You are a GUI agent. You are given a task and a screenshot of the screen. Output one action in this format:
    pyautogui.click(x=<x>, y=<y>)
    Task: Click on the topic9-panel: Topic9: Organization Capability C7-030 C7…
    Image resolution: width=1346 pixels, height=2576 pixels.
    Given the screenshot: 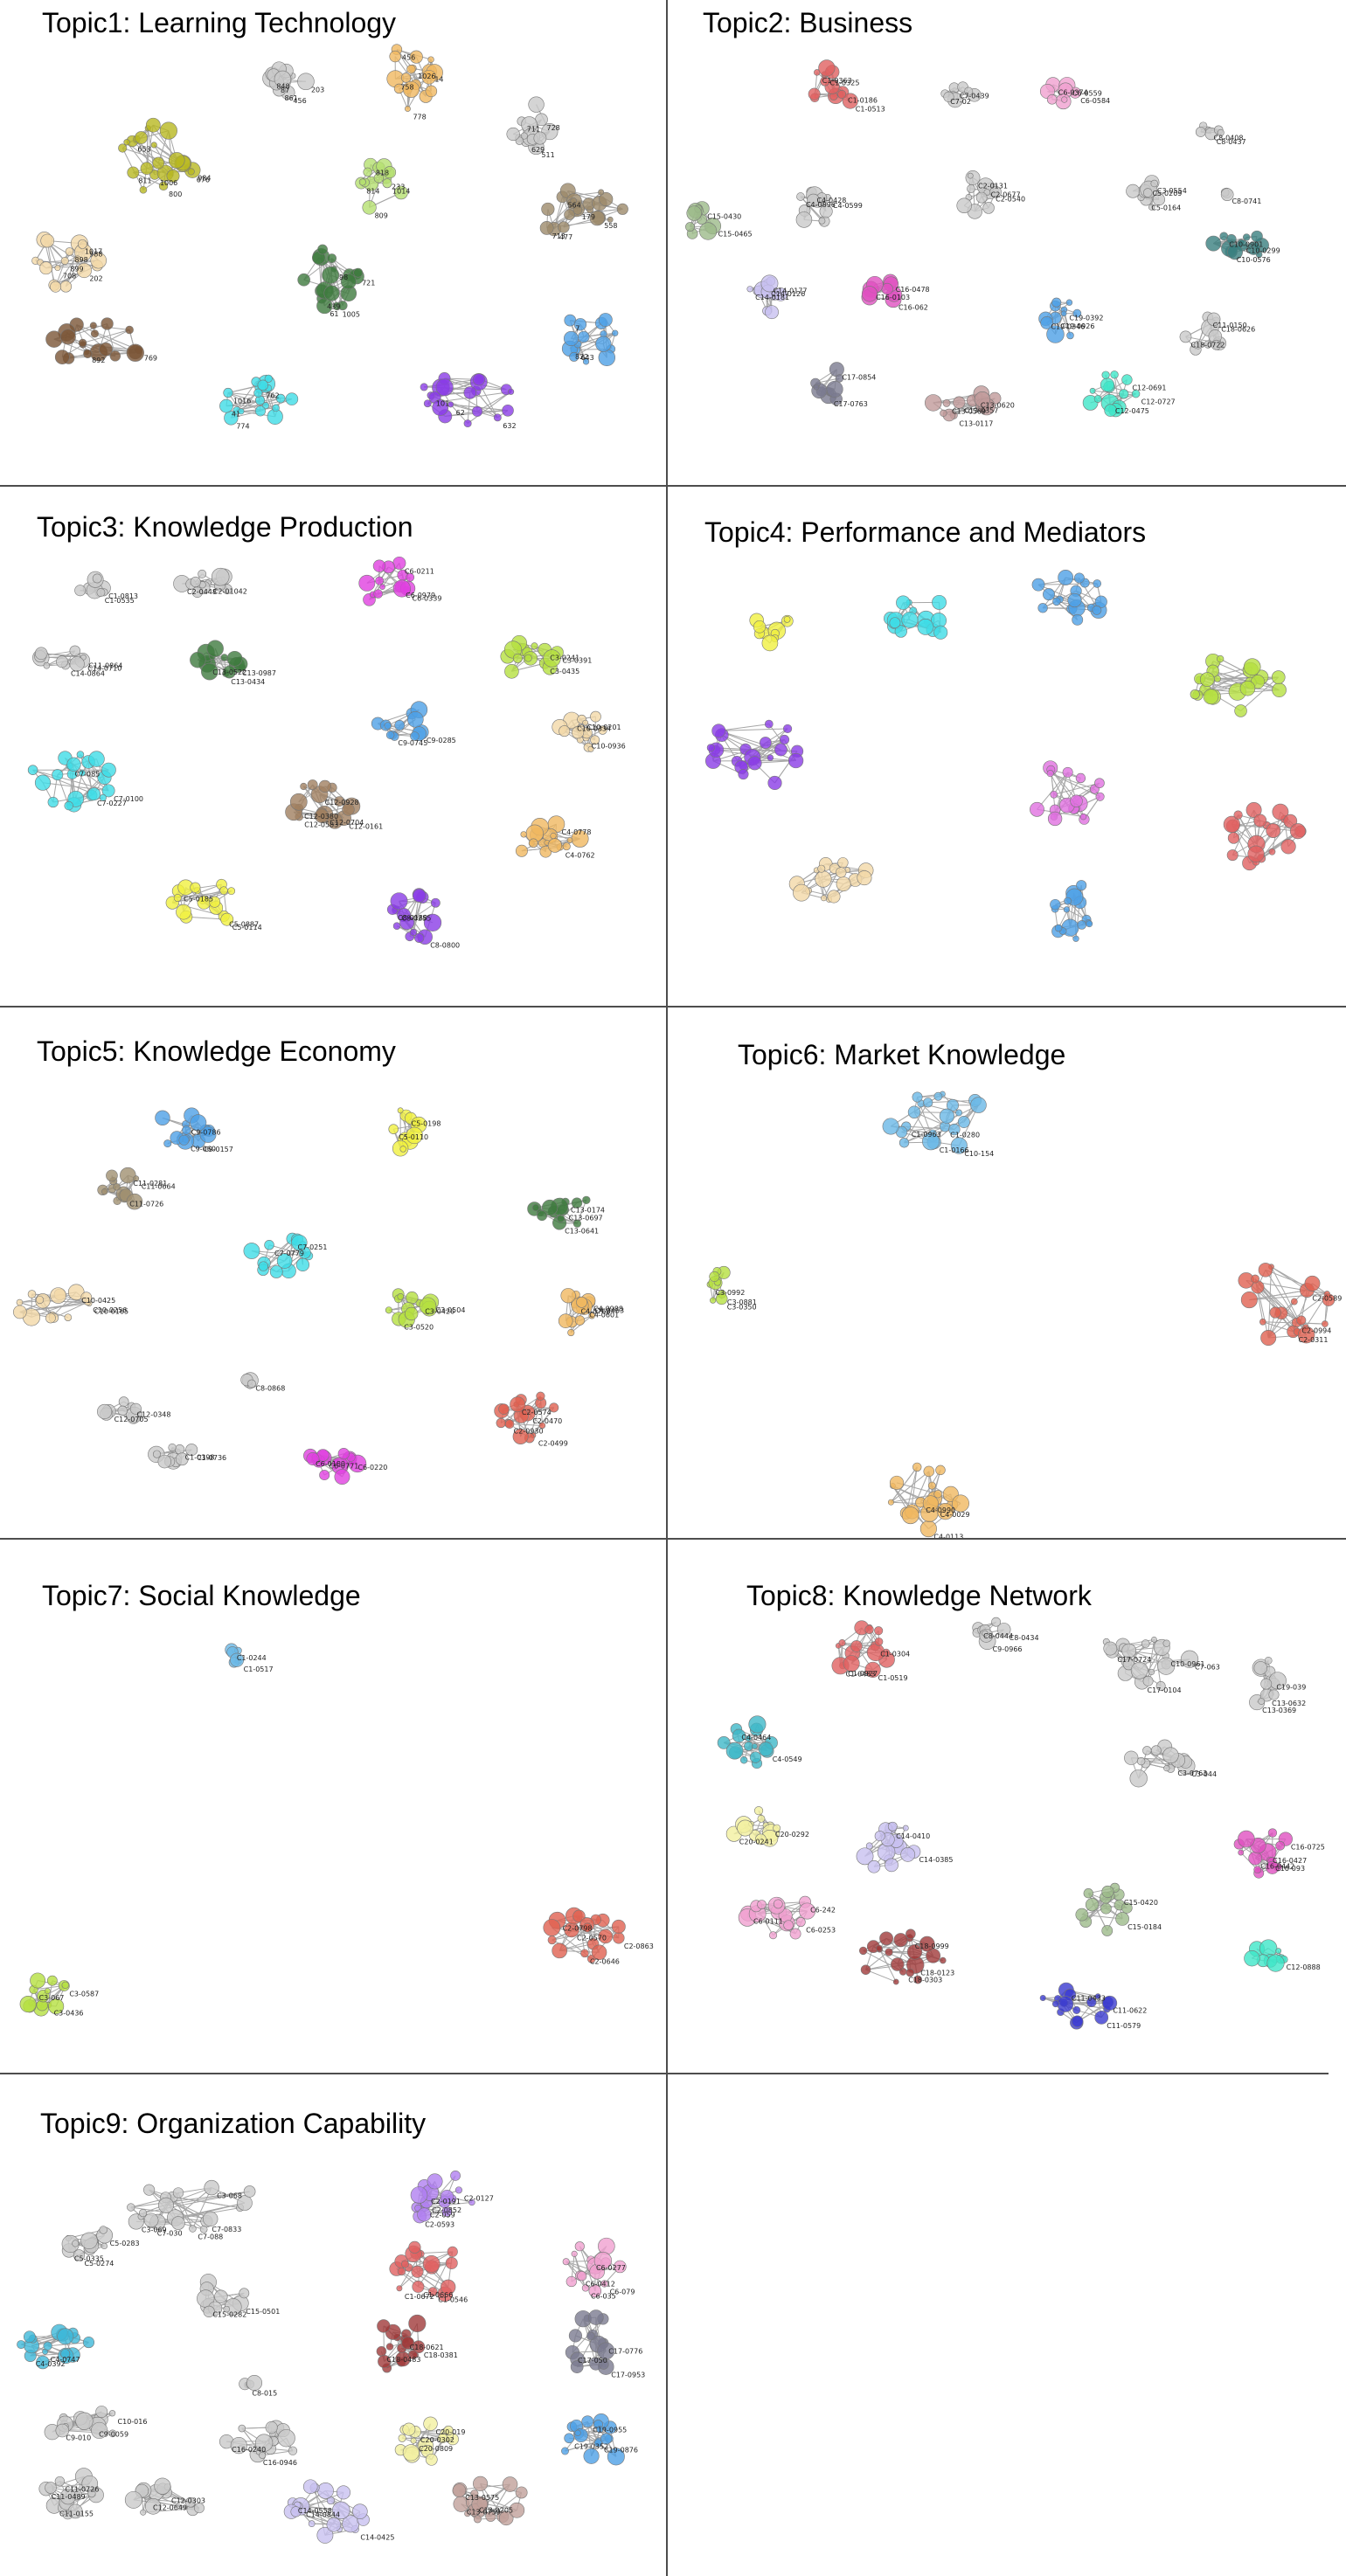 What is the action you would take?
    pyautogui.click(x=333, y=2325)
    